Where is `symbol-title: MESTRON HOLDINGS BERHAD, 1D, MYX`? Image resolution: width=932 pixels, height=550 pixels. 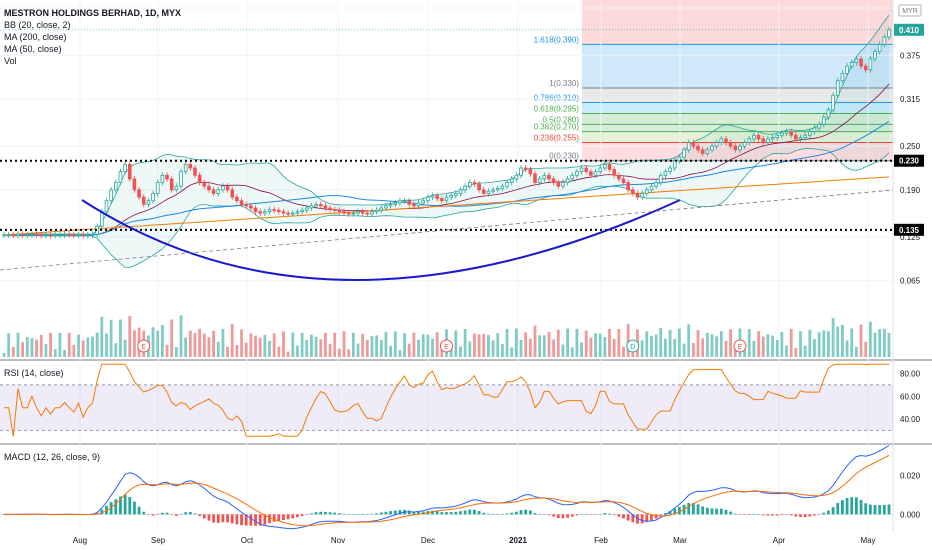 symbol-title: MESTRON HOLDINGS BERHAD, 1D, MYX is located at coordinates (93, 13).